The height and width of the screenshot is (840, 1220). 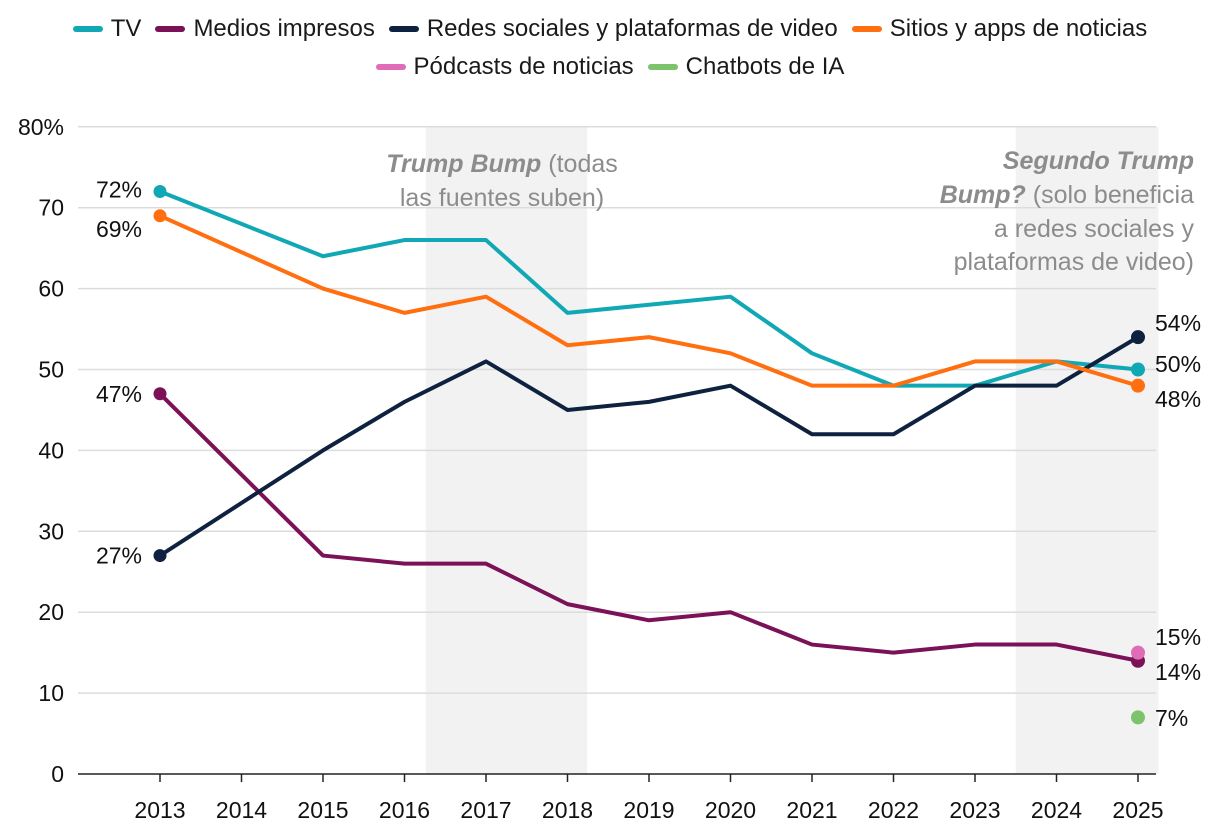 What do you see at coordinates (1171, 718) in the screenshot?
I see `end-label-chatbots-de-ia: 7%` at bounding box center [1171, 718].